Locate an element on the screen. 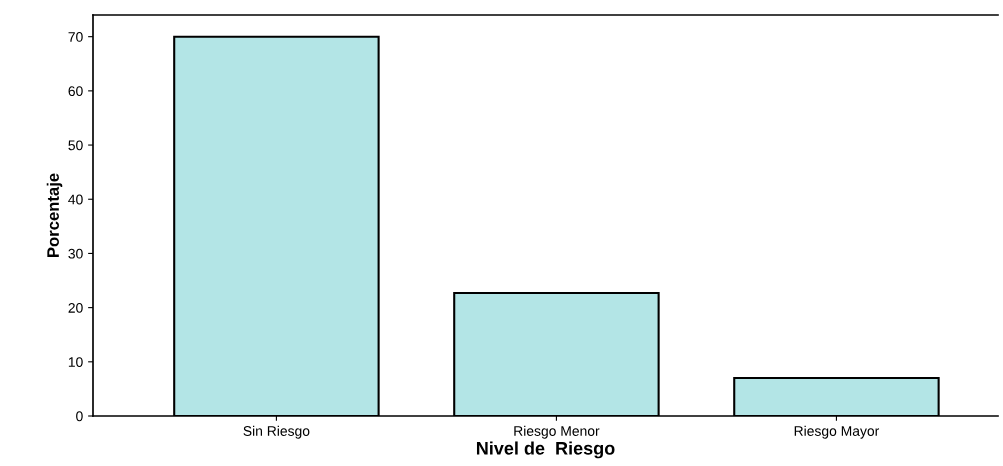 Image resolution: width=1003 pixels, height=466 pixels. x-tick-label: Sin Riesgo is located at coordinates (276, 432).